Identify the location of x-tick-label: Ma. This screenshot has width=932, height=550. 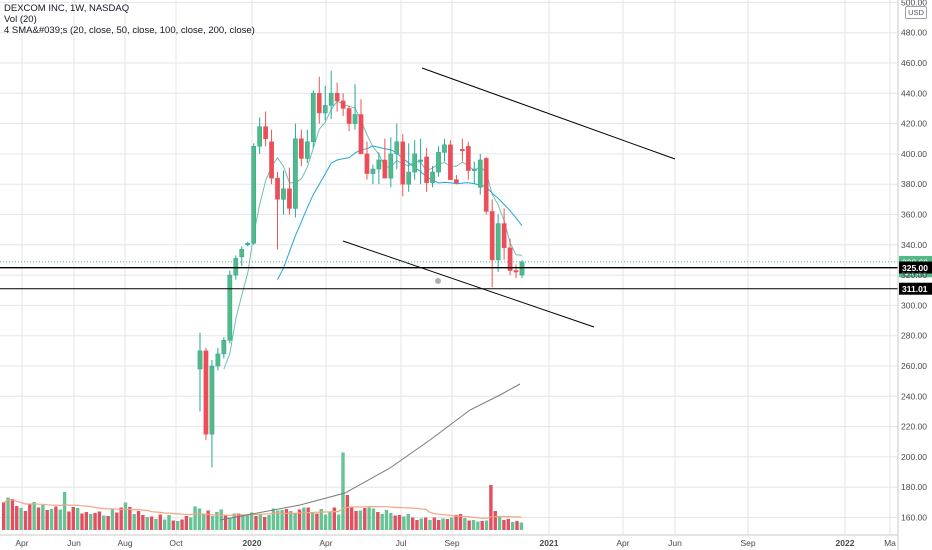
(890, 543).